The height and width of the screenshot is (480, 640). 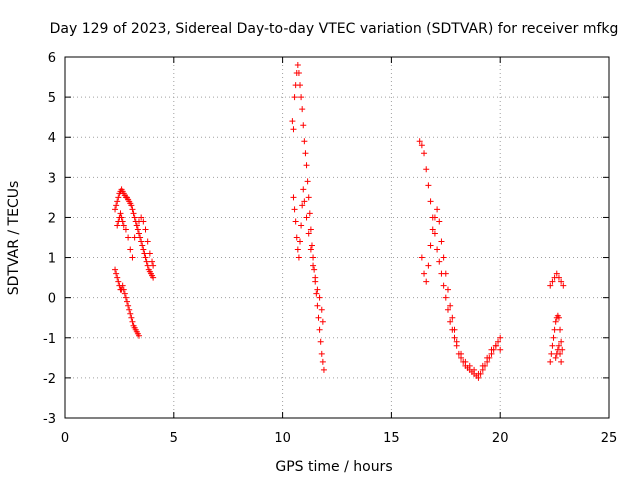 I want to click on x-tick-label: 0, so click(x=65, y=438).